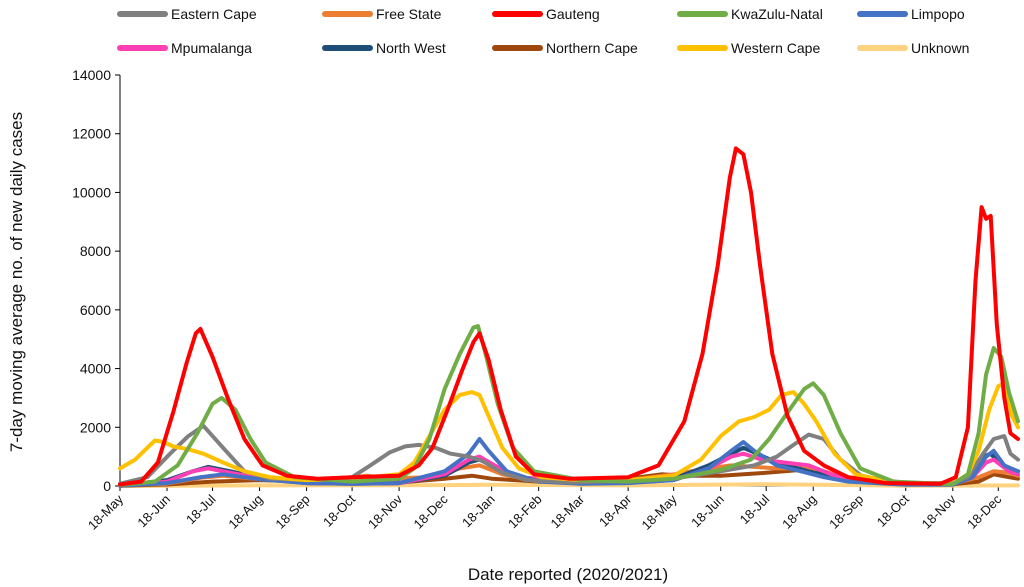  I want to click on legend-label-kwazulu-natal: KwaZulu-Natal, so click(777, 14).